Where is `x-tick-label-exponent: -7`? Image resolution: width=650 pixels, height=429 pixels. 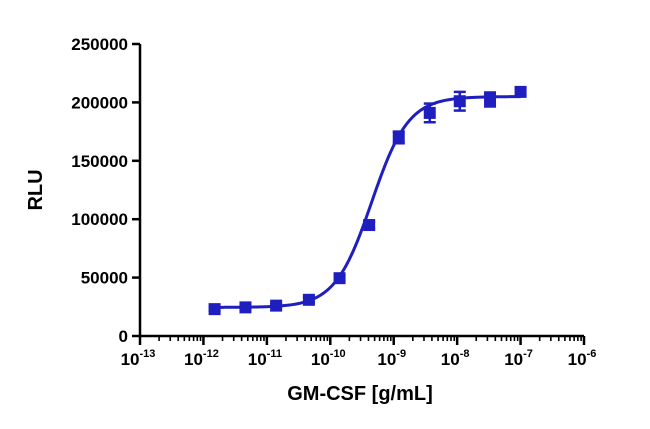 x-tick-label-exponent: -7 is located at coordinates (528, 354).